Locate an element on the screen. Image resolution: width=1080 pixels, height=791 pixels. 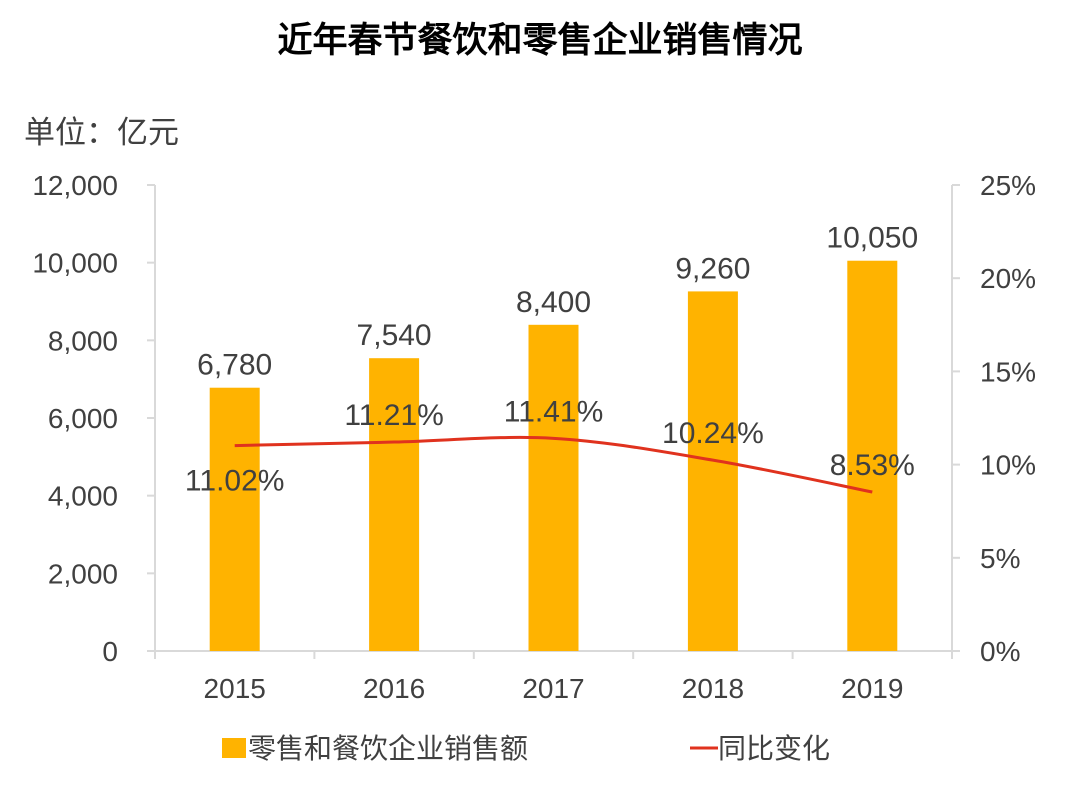
x-tick-label: 2018 is located at coordinates (713, 688).